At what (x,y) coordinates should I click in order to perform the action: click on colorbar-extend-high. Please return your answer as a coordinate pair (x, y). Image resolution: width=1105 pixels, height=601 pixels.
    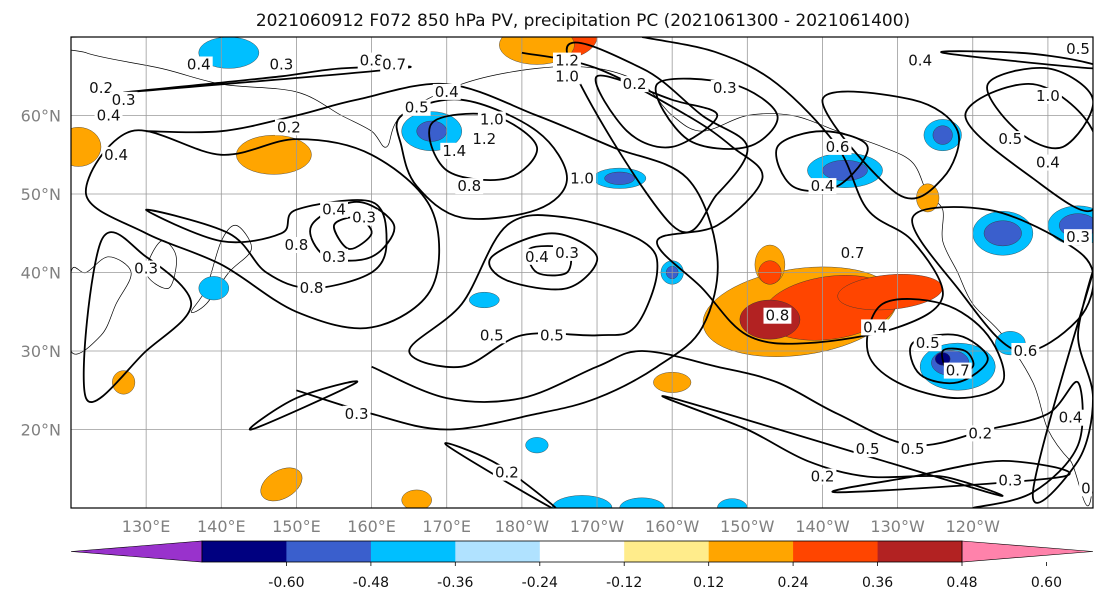
    Looking at the image, I should click on (1027, 551).